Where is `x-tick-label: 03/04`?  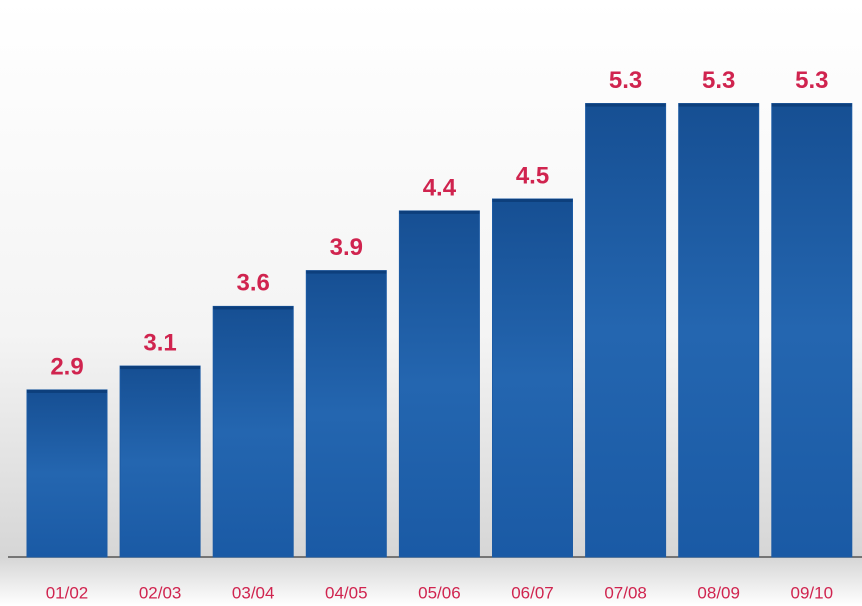
x-tick-label: 03/04 is located at coordinates (253, 592).